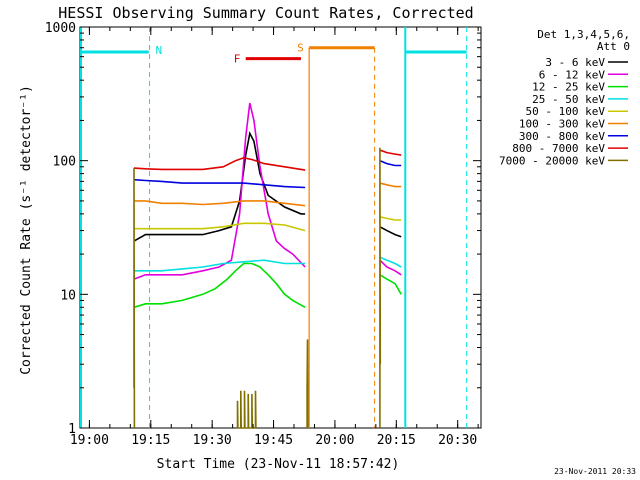 This screenshot has width=640, height=480. I want to click on series-3-6-kev, so click(267, 186).